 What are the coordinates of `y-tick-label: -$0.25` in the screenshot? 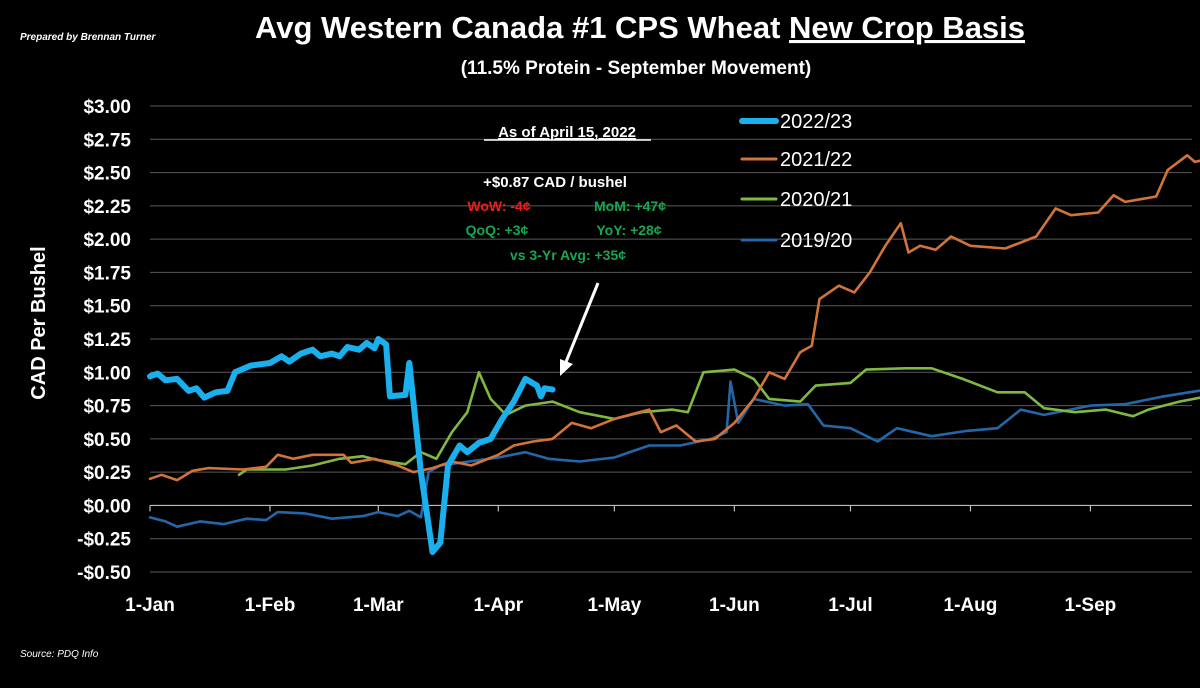 It's located at (104, 540).